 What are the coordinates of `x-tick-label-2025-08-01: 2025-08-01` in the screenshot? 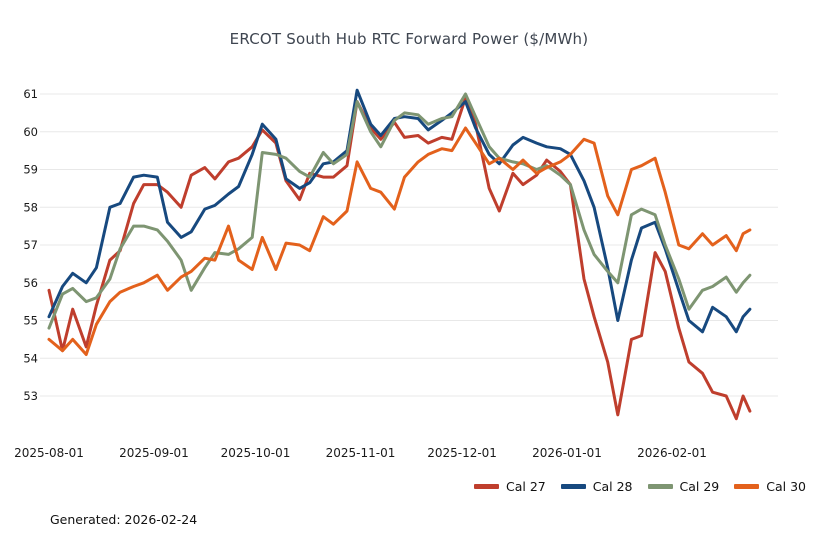 It's located at (49, 453).